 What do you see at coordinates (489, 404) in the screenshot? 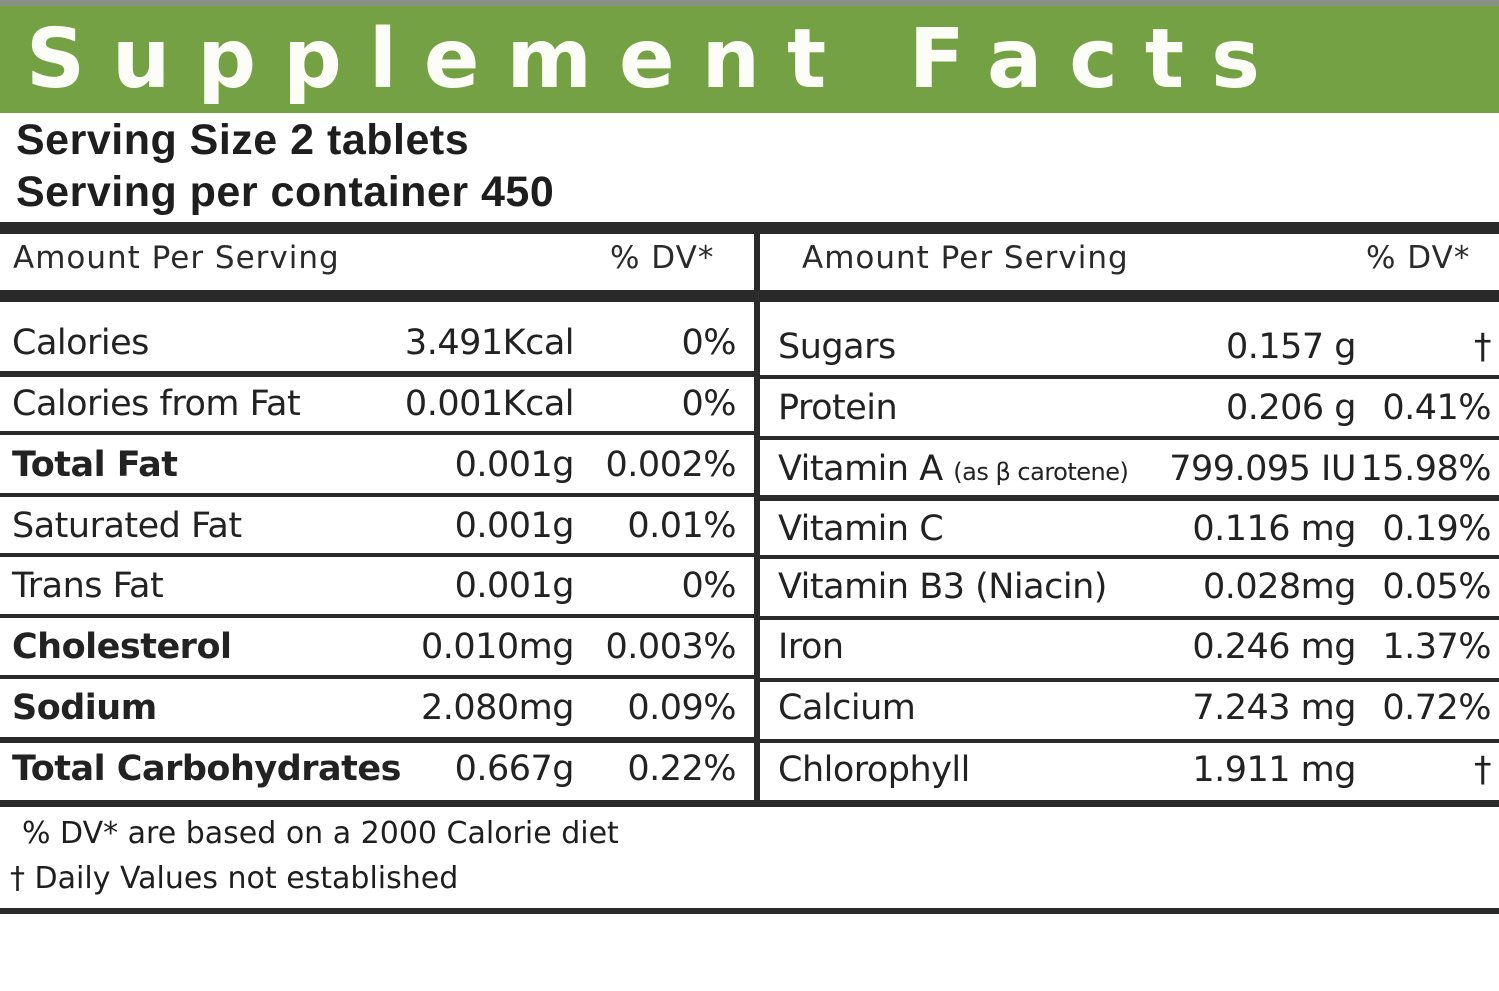
I see `nutrient-amount: 0.001Kcal` at bounding box center [489, 404].